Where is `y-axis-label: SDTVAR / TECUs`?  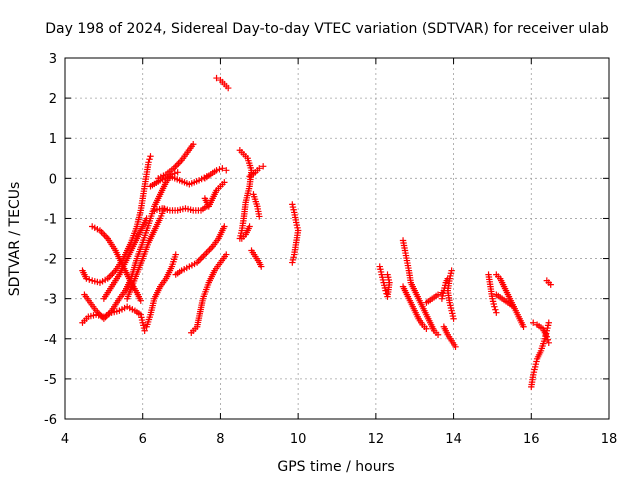
y-axis-label: SDTVAR / TECUs is located at coordinates (15, 239).